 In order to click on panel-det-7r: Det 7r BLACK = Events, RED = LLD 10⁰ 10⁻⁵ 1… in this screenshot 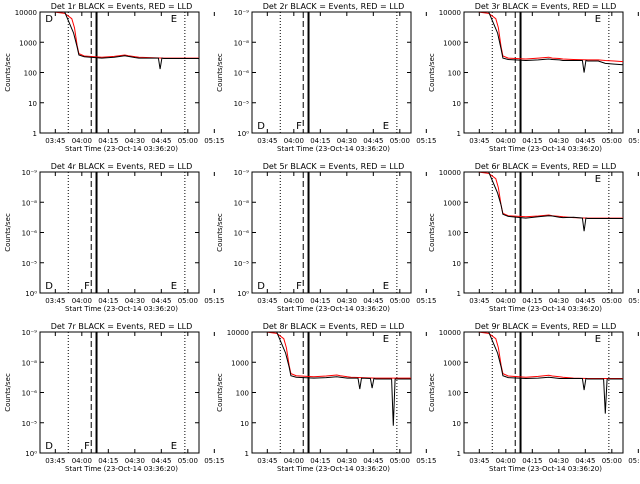, I will do `click(114, 397)`.